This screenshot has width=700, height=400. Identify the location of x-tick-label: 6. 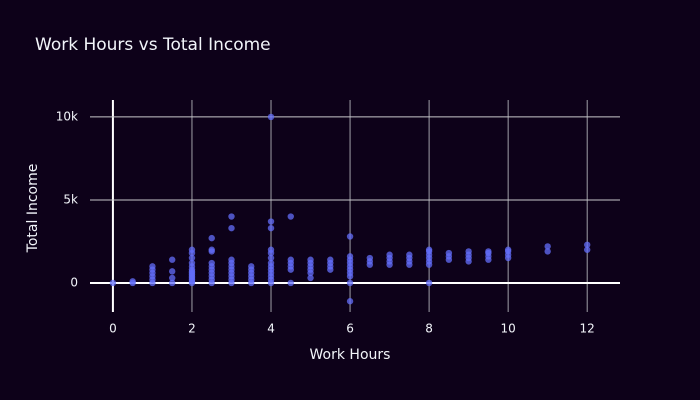
(350, 329).